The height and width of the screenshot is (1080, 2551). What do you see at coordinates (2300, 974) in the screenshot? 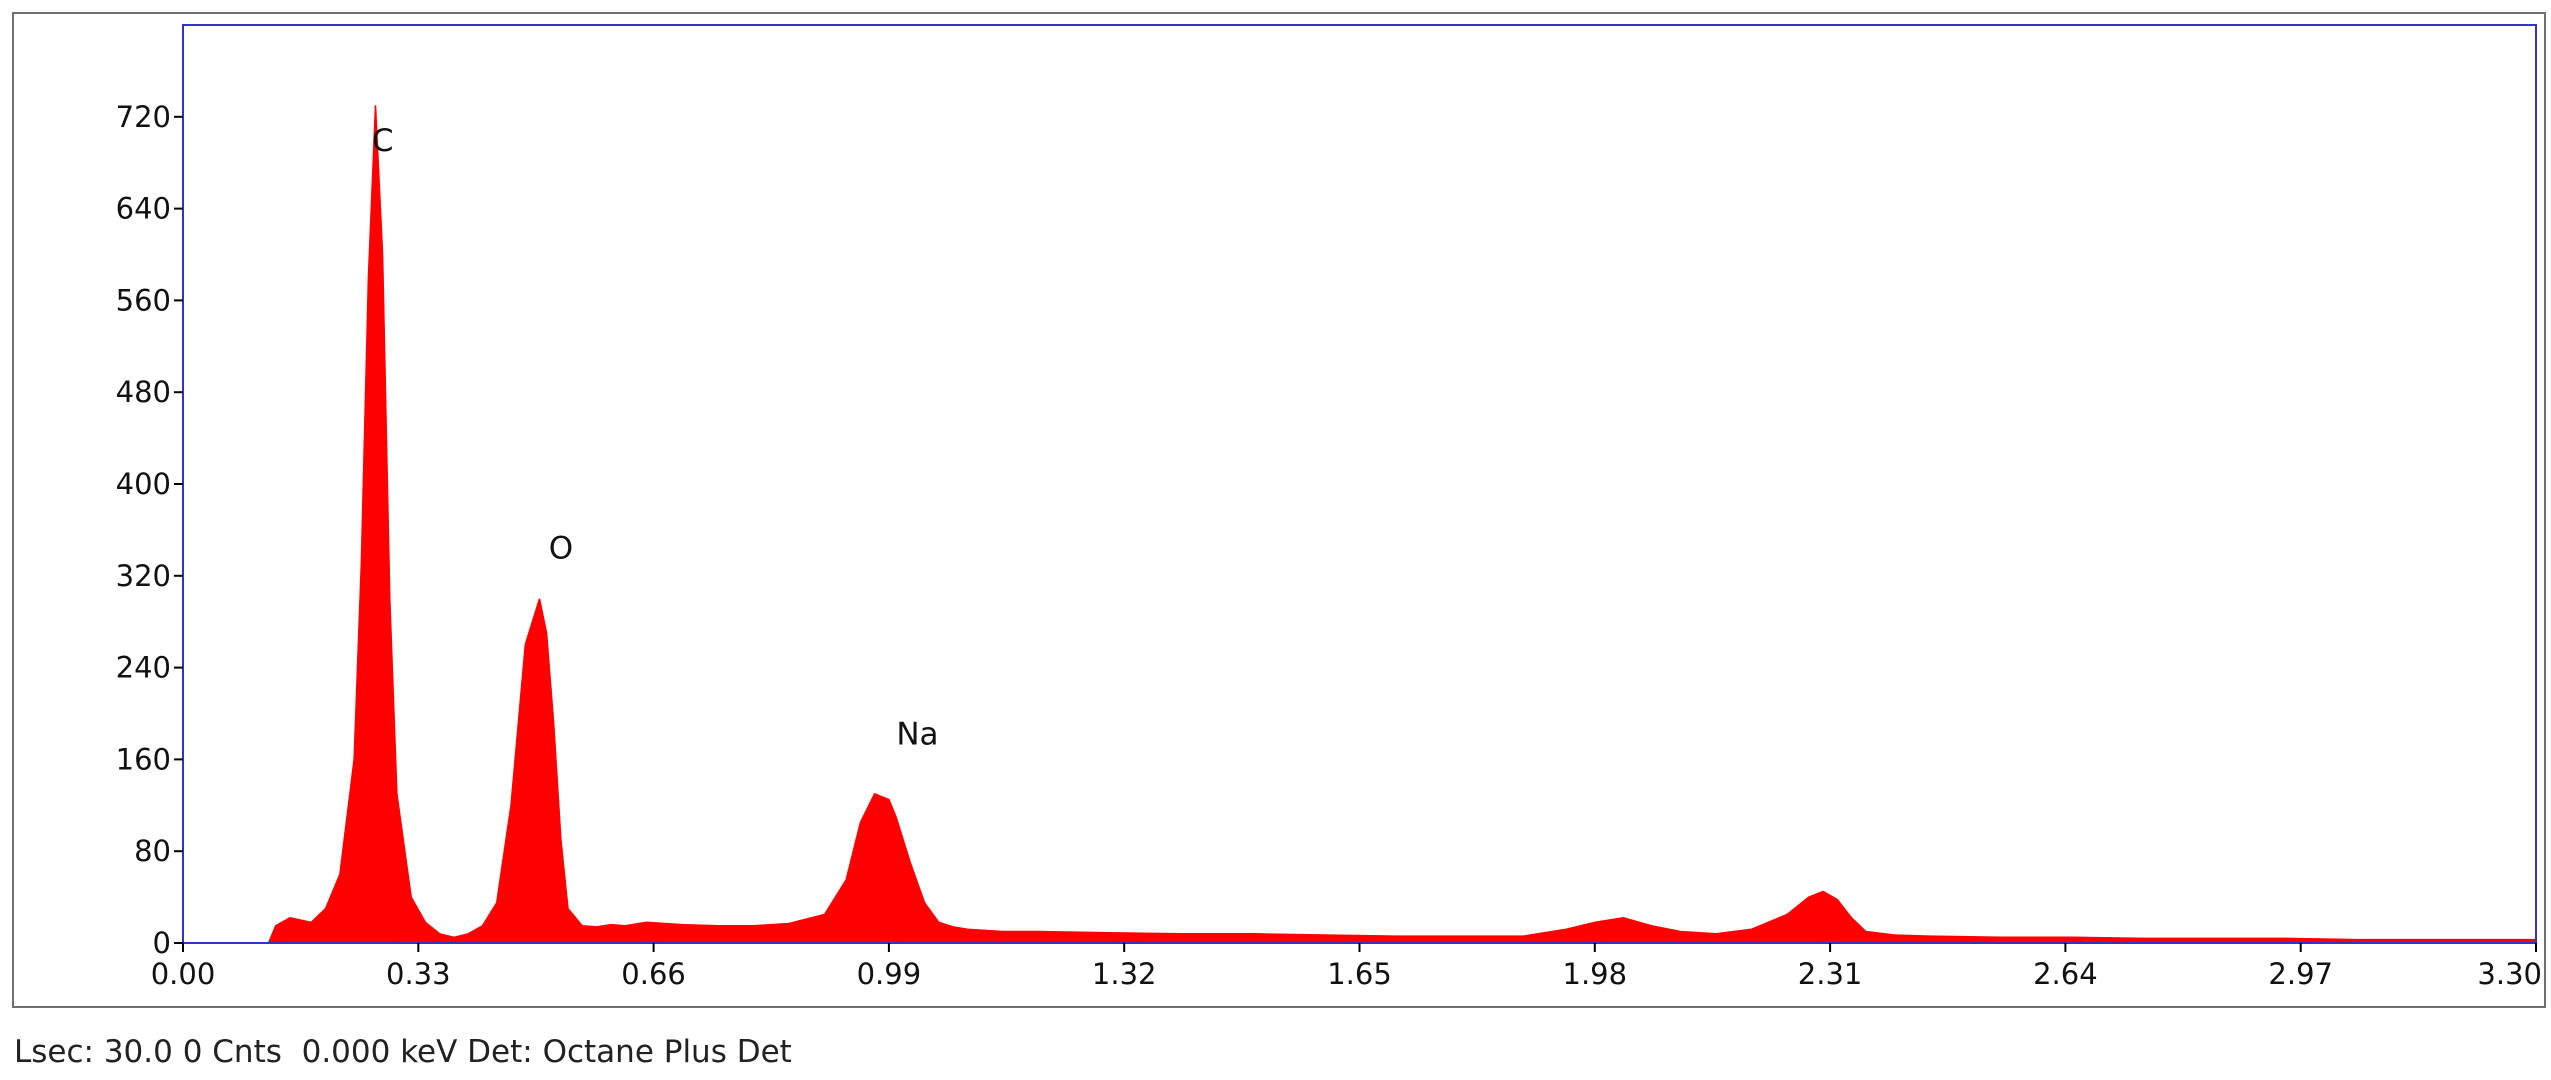
I see `x-tick-label: 2.97` at bounding box center [2300, 974].